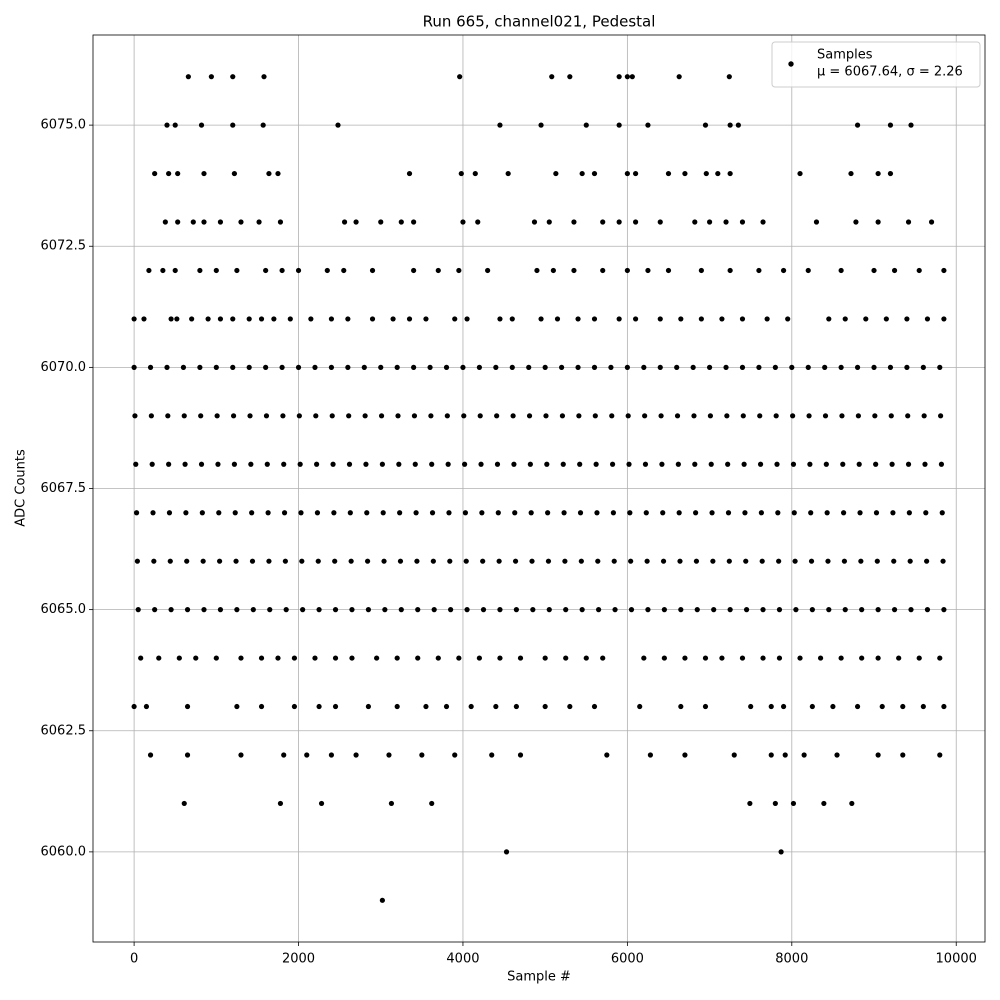 The width and height of the screenshot is (1000, 1000). Describe the element at coordinates (21, 488) in the screenshot. I see `y-axis-label: ADC Counts` at that location.